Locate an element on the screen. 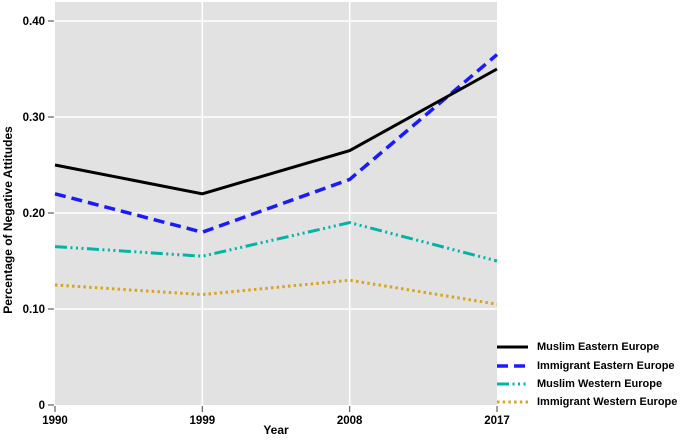 This screenshot has height=440, width=685. x-axis-title: Year is located at coordinates (276, 430).